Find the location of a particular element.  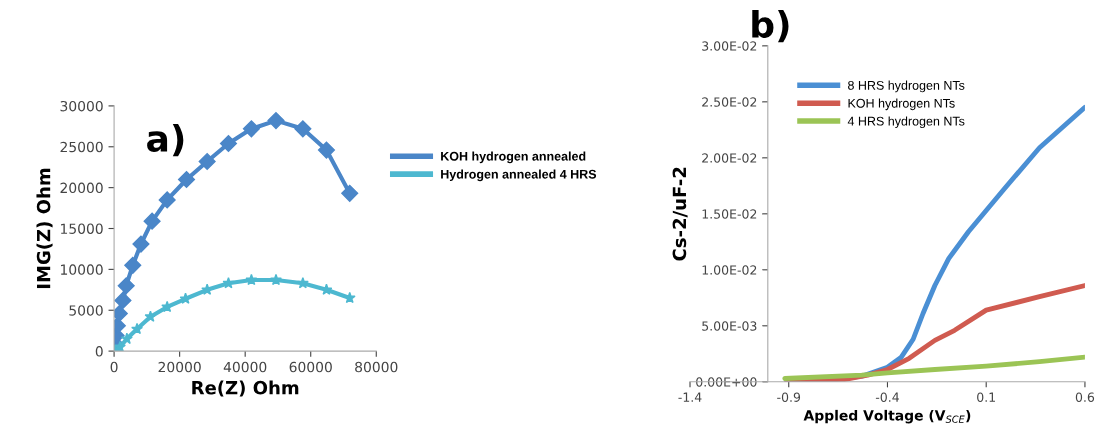

x-axis-title: Appled Voltage (V$_{SCE}$) is located at coordinates (887, 416).